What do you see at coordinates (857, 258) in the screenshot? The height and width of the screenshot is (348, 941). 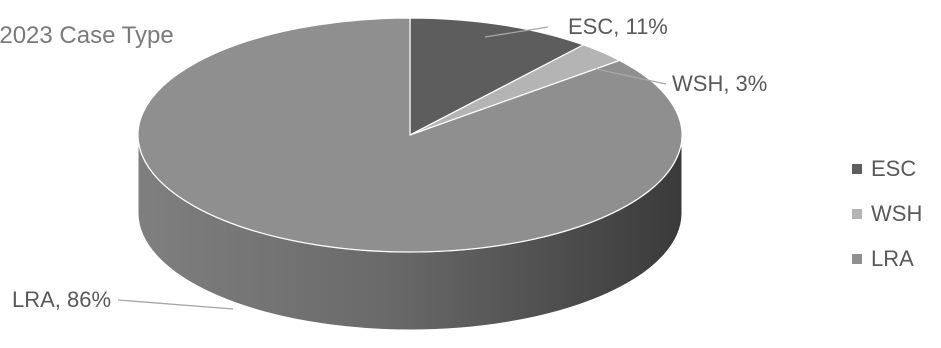 I see `legend-swatch-lra` at bounding box center [857, 258].